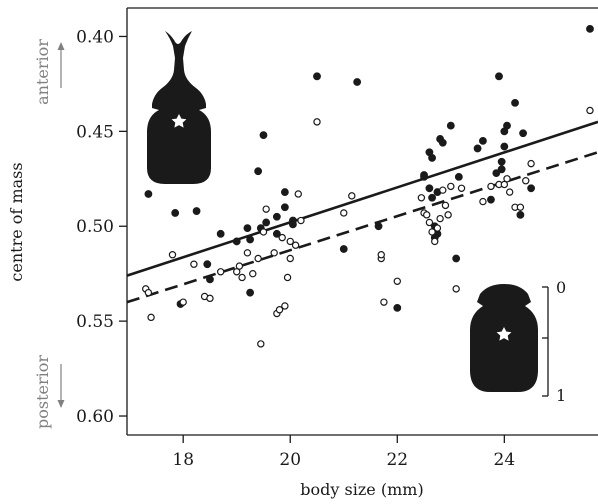 This screenshot has width=598, height=504. What do you see at coordinates (95, 132) in the screenshot?
I see `y-tick-label: 0.45` at bounding box center [95, 132].